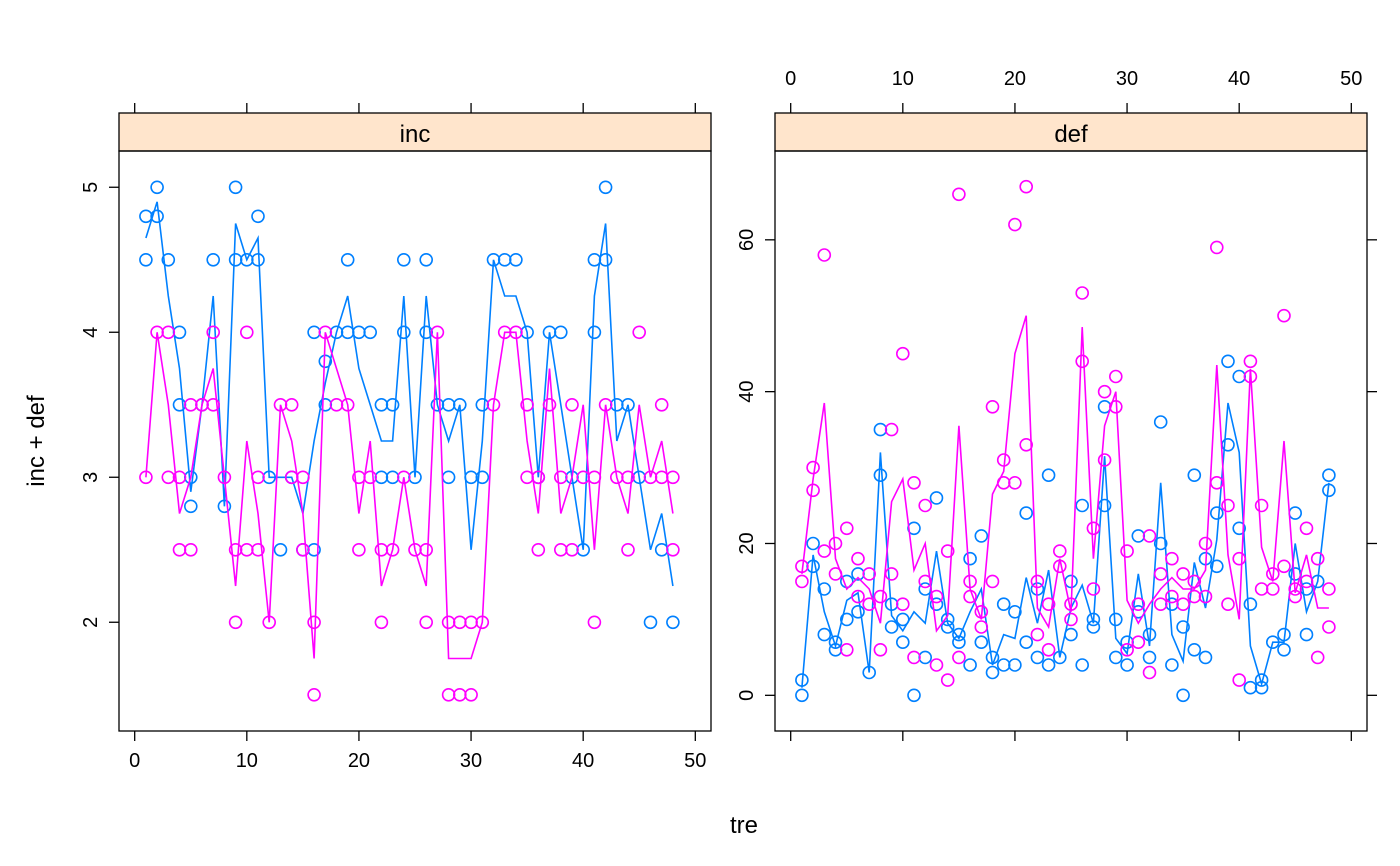  Describe the element at coordinates (747, 543) in the screenshot. I see `y-tick-label-1-1: 20` at that location.